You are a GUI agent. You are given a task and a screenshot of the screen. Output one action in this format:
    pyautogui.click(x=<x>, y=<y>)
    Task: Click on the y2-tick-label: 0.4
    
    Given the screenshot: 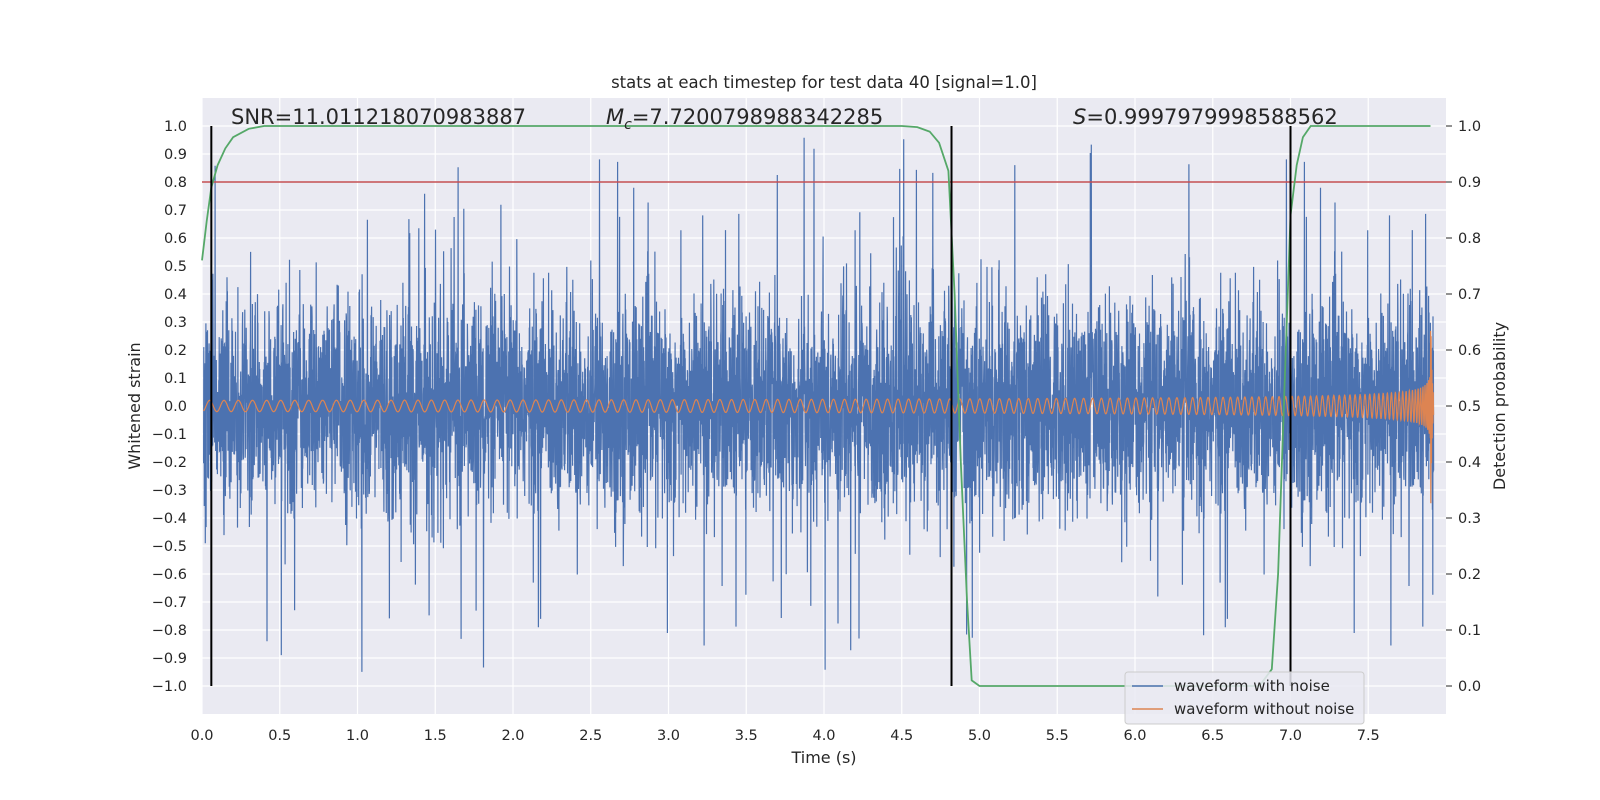 What is the action you would take?
    pyautogui.click(x=1469, y=463)
    